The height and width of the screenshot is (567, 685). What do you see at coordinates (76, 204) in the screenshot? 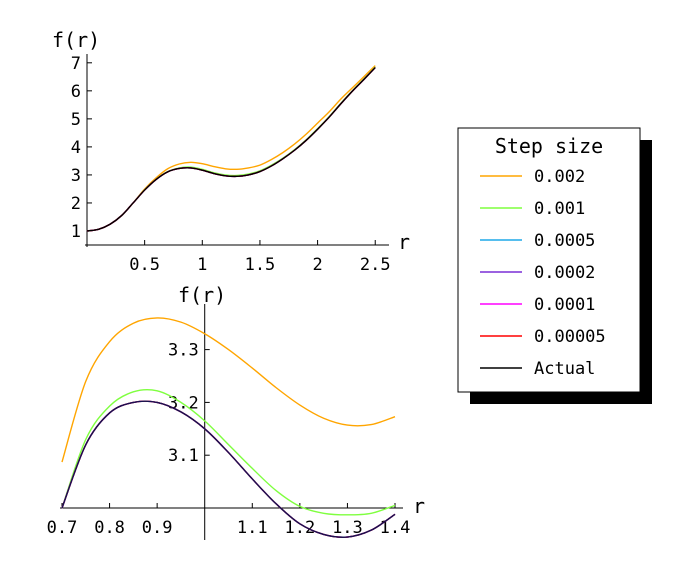
I see `y-tick-label: 2` at bounding box center [76, 204].